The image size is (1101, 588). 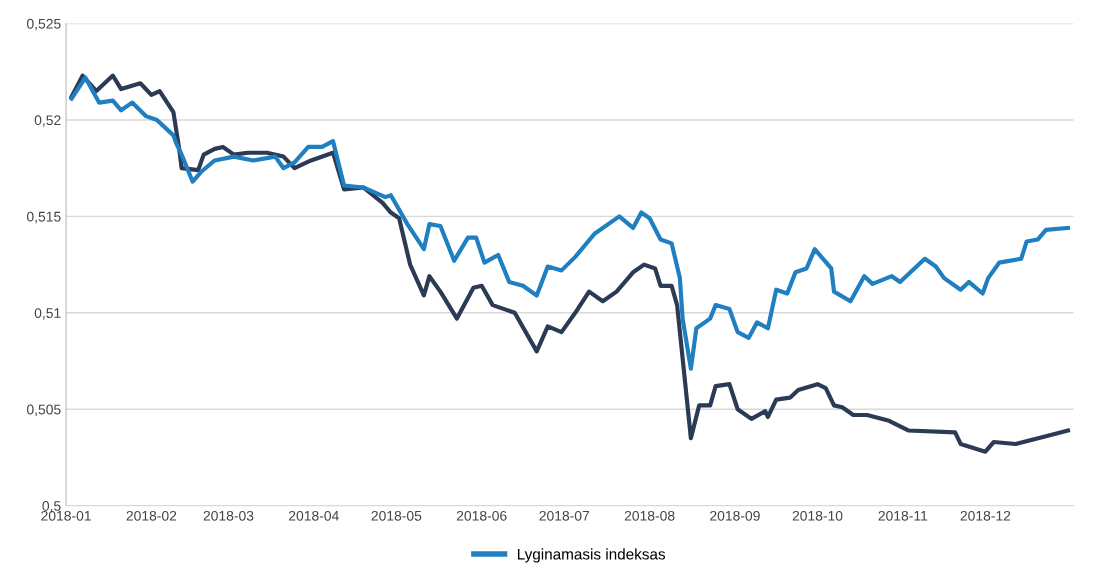 I want to click on x-tick-label: 2018-04, so click(x=314, y=515).